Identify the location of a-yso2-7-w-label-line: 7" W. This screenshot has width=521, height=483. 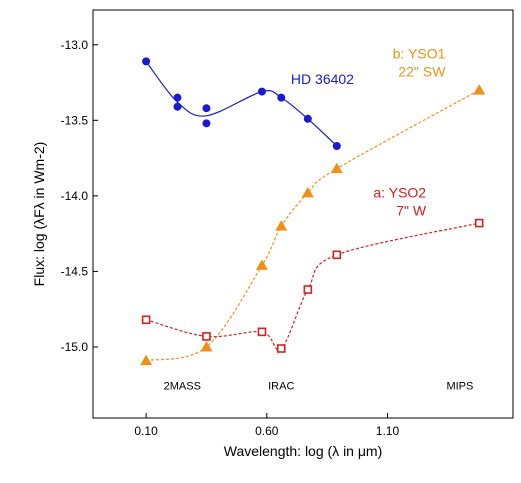
(411, 210).